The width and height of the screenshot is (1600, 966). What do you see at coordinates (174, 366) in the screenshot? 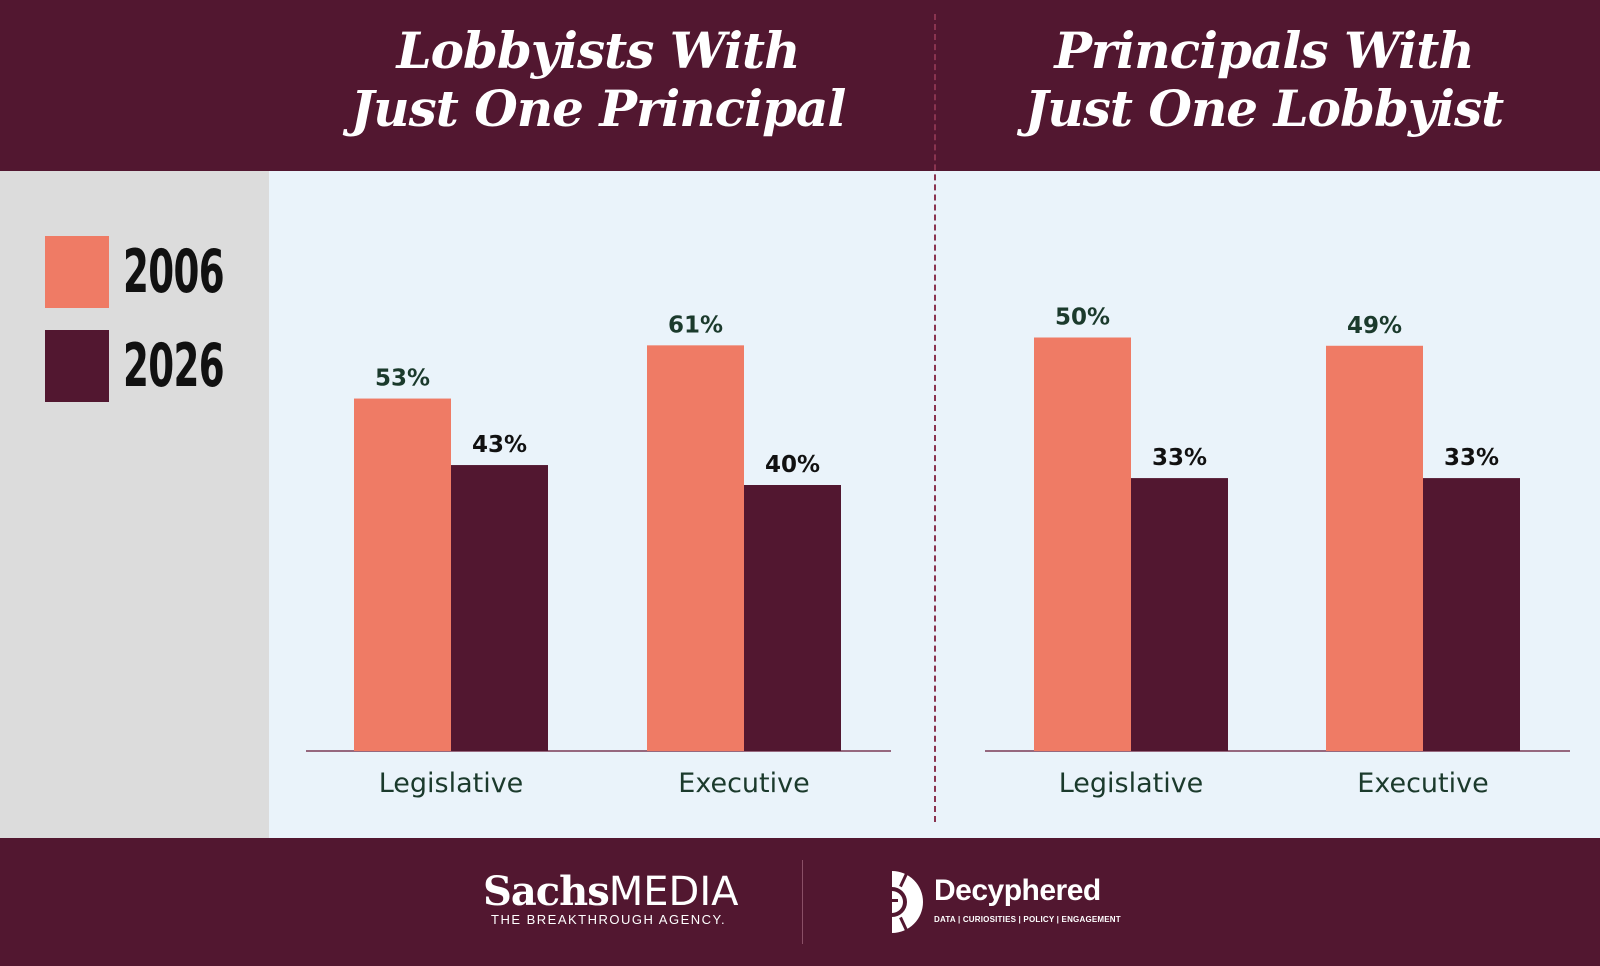
I see `legend-label: 2026` at bounding box center [174, 366].